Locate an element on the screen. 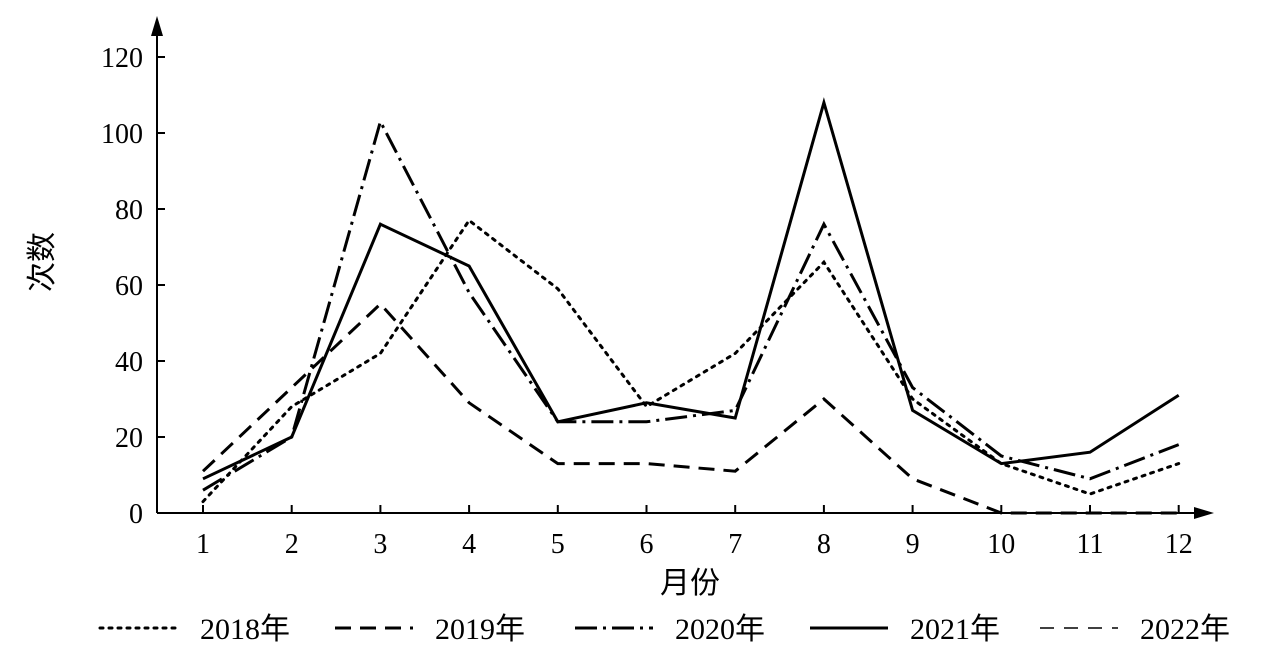  legend: 2018年 2019年 2020年 2021年 2022年 is located at coordinates (664, 629).